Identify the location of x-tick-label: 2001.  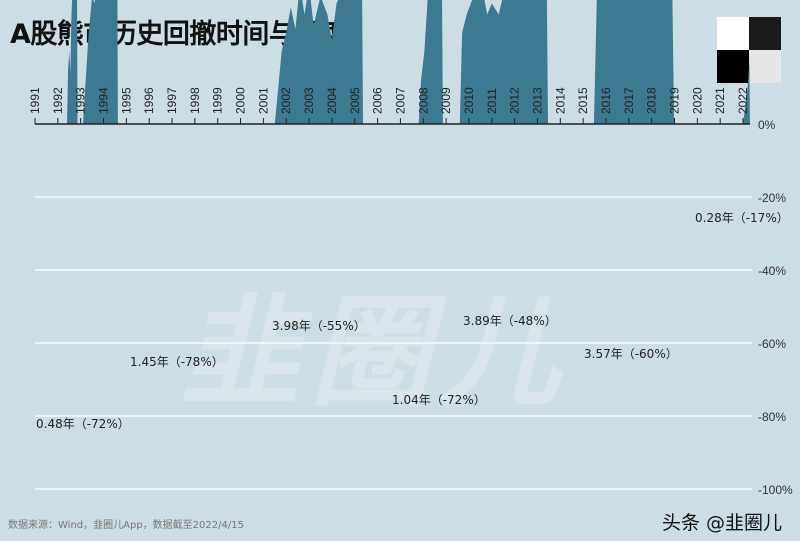
(263, 100).